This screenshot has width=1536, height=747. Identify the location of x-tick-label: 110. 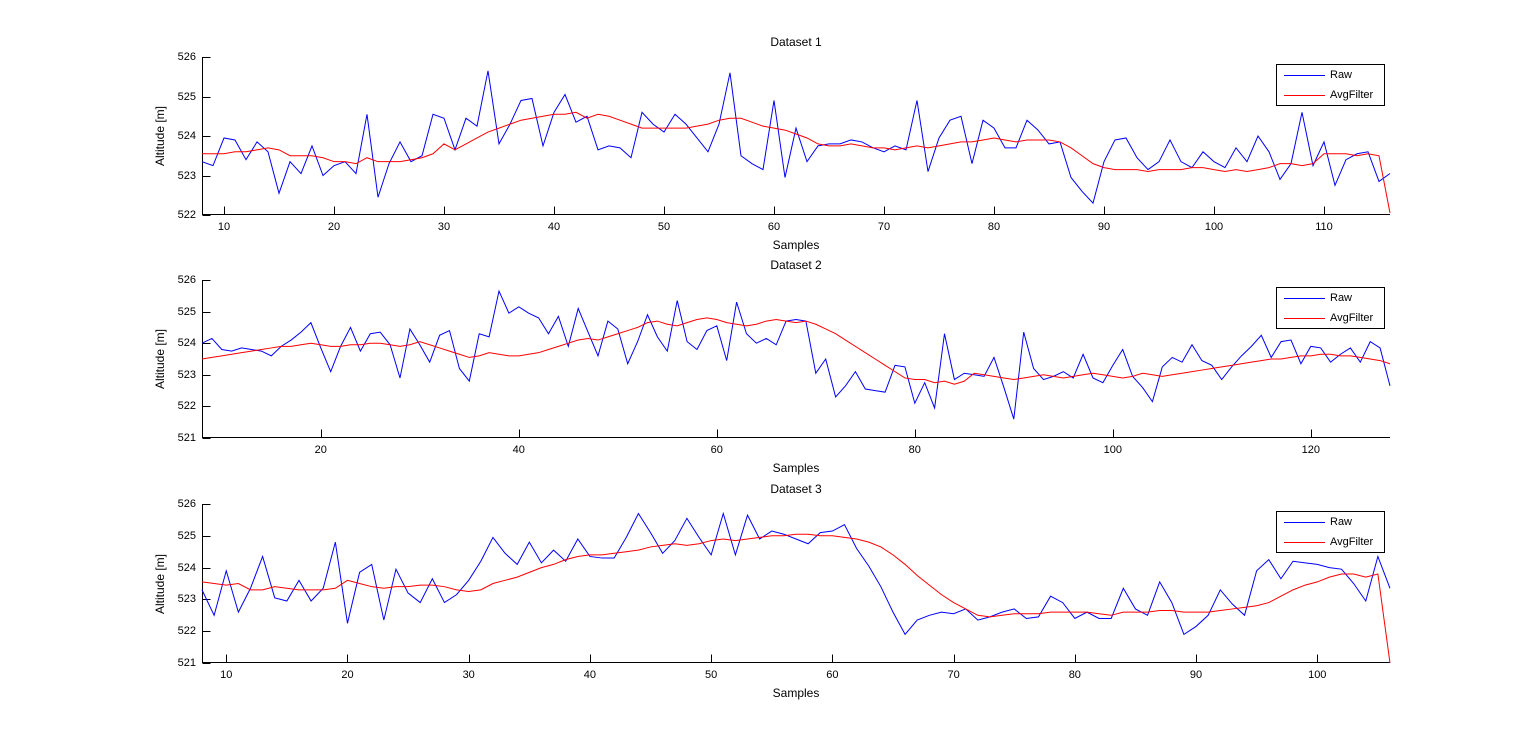
(1324, 227).